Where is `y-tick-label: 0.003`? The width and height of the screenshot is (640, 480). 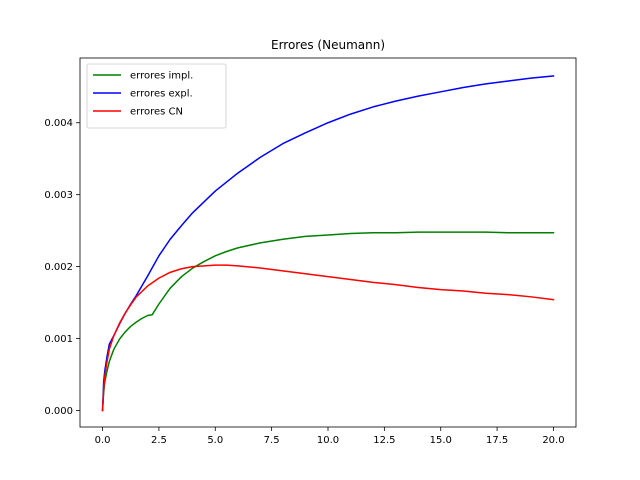
y-tick-label: 0.003 is located at coordinates (58, 195).